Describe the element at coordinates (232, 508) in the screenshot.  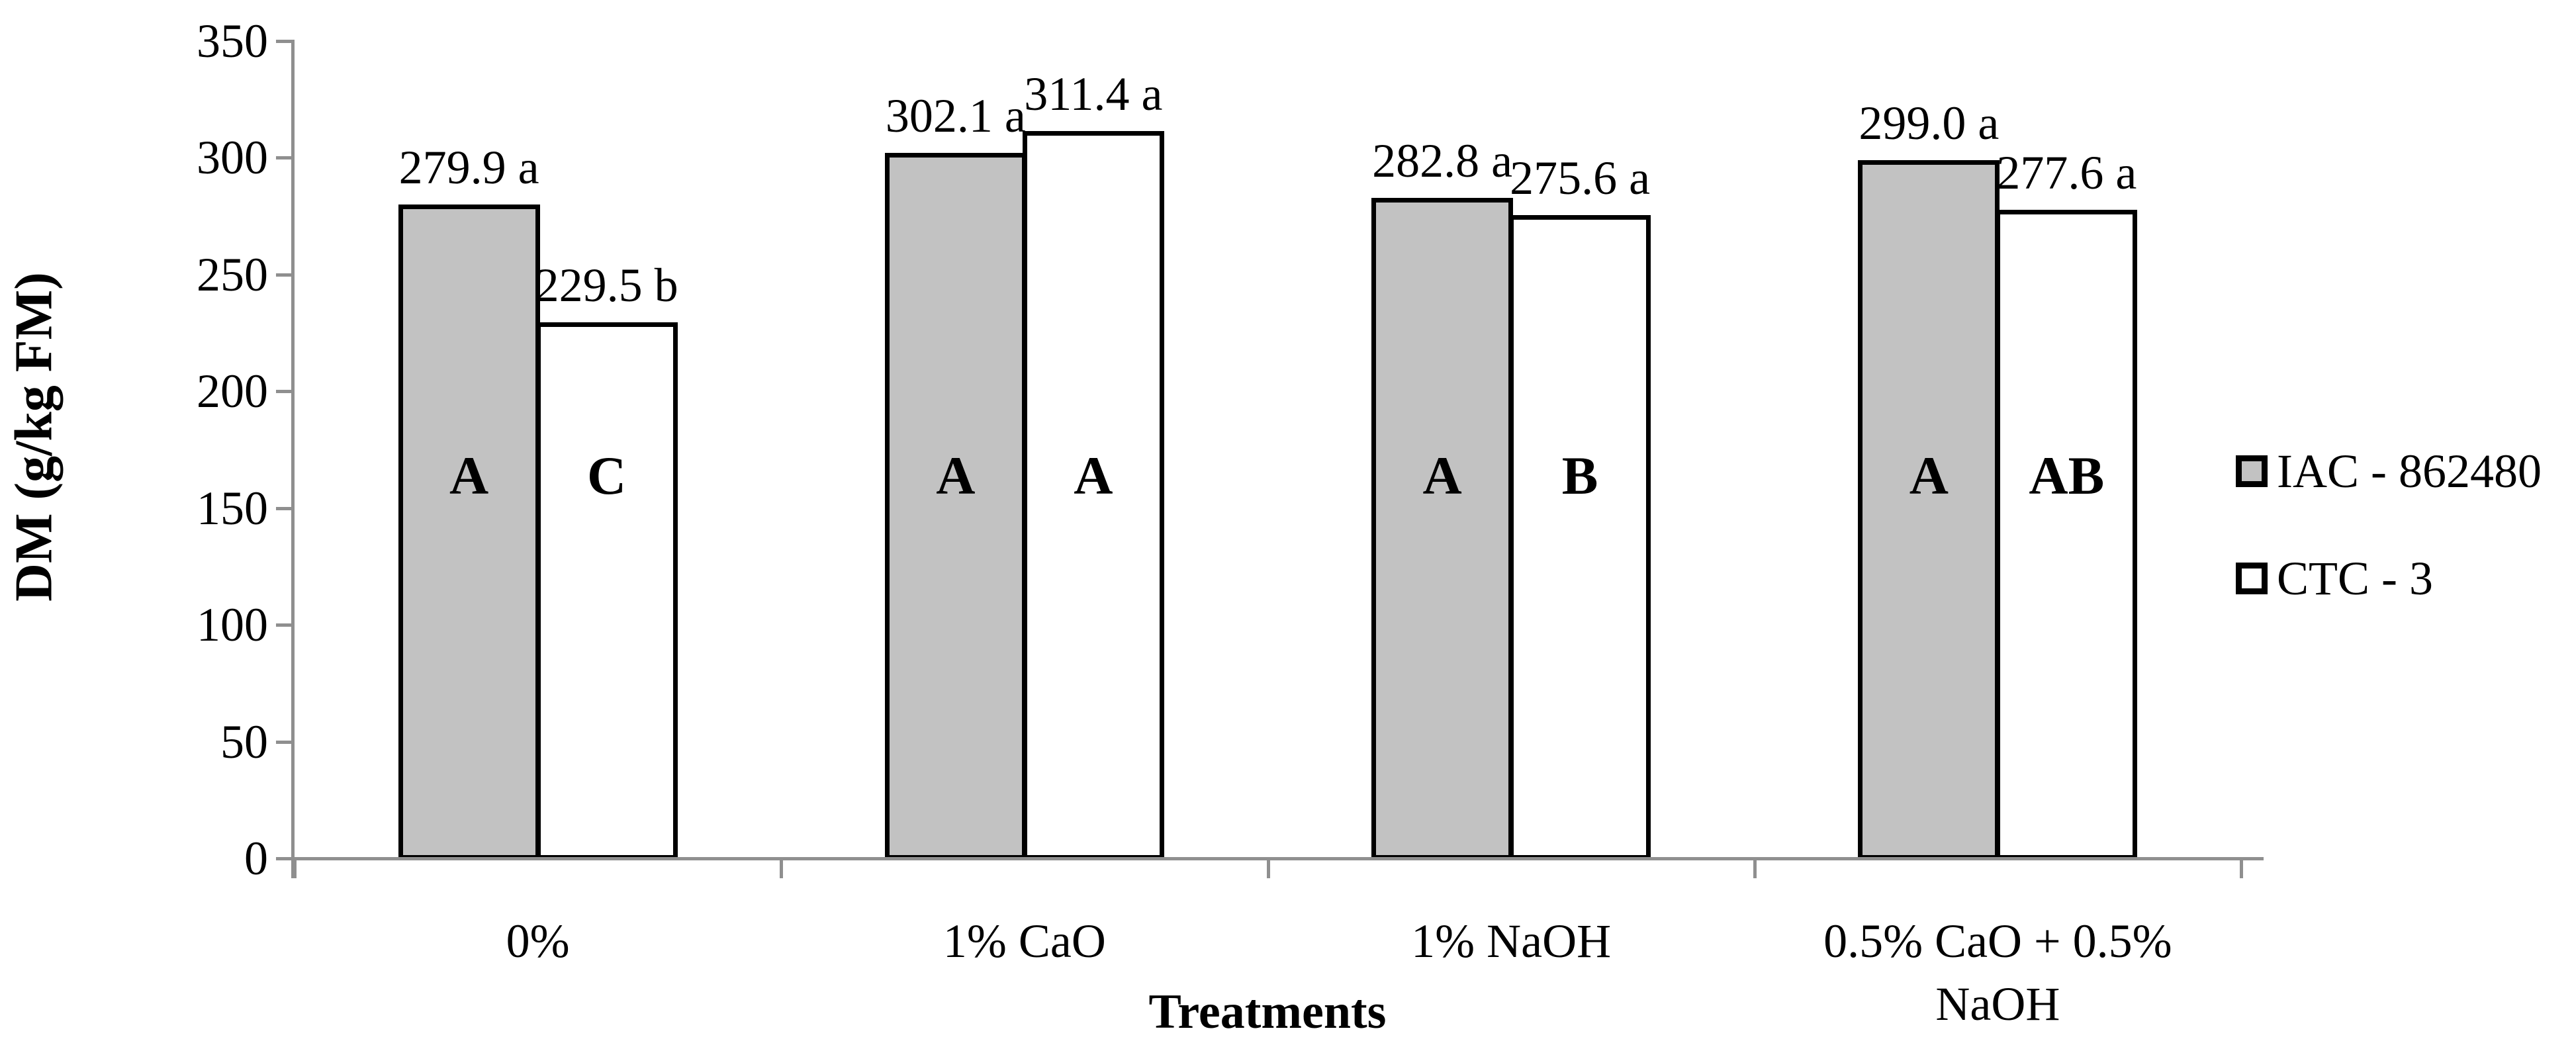
I see `y-tick-label: 150` at that location.